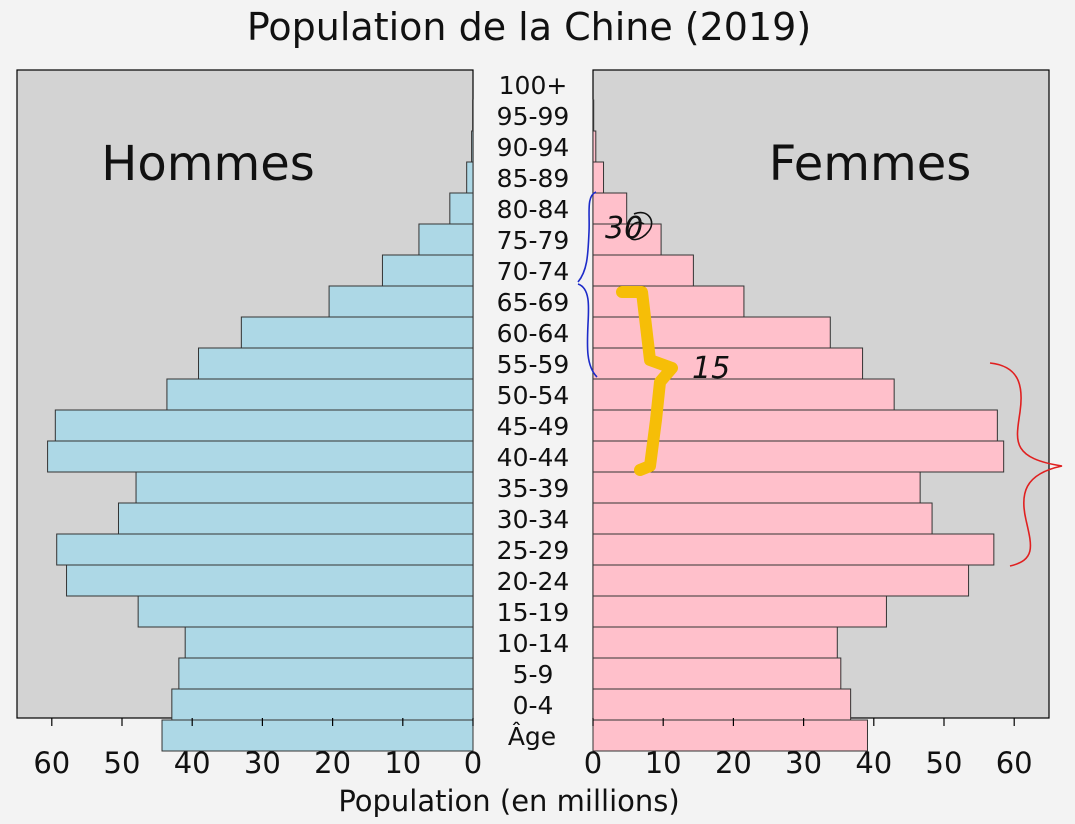 This screenshot has width=1075, height=824. What do you see at coordinates (402, 763) in the screenshot?
I see `left-tick-label-10: 10` at bounding box center [402, 763].